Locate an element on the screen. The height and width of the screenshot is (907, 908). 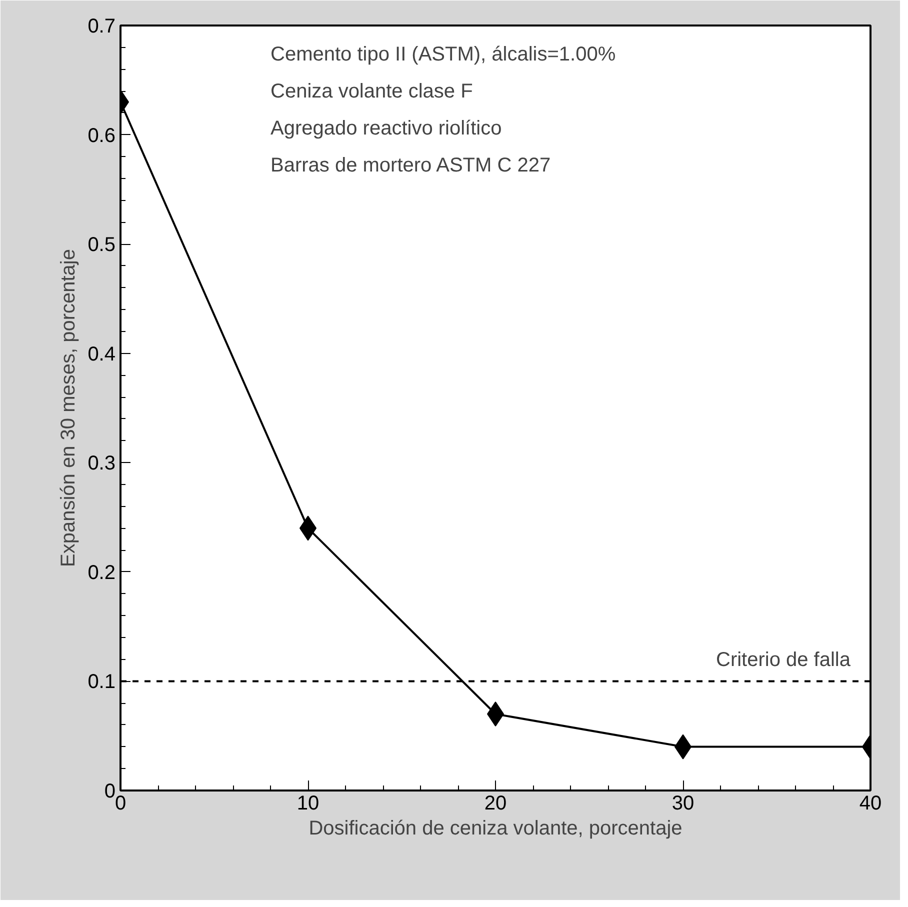
x-tick-label: 40 is located at coordinates (870, 803).